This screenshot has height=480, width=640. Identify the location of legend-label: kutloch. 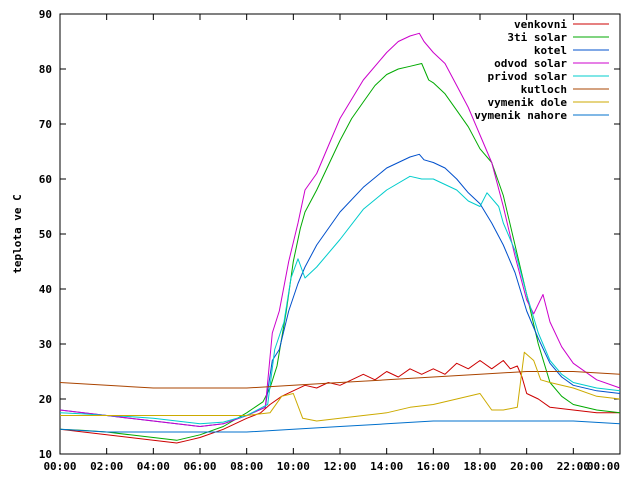
(544, 89).